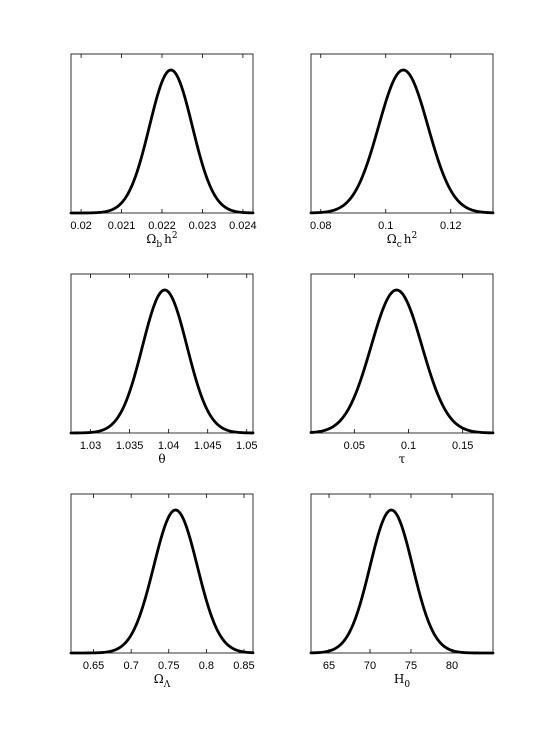 This screenshot has width=545, height=737. Describe the element at coordinates (203, 226) in the screenshot. I see `omega-b-x-tick-label: 0.023` at that location.